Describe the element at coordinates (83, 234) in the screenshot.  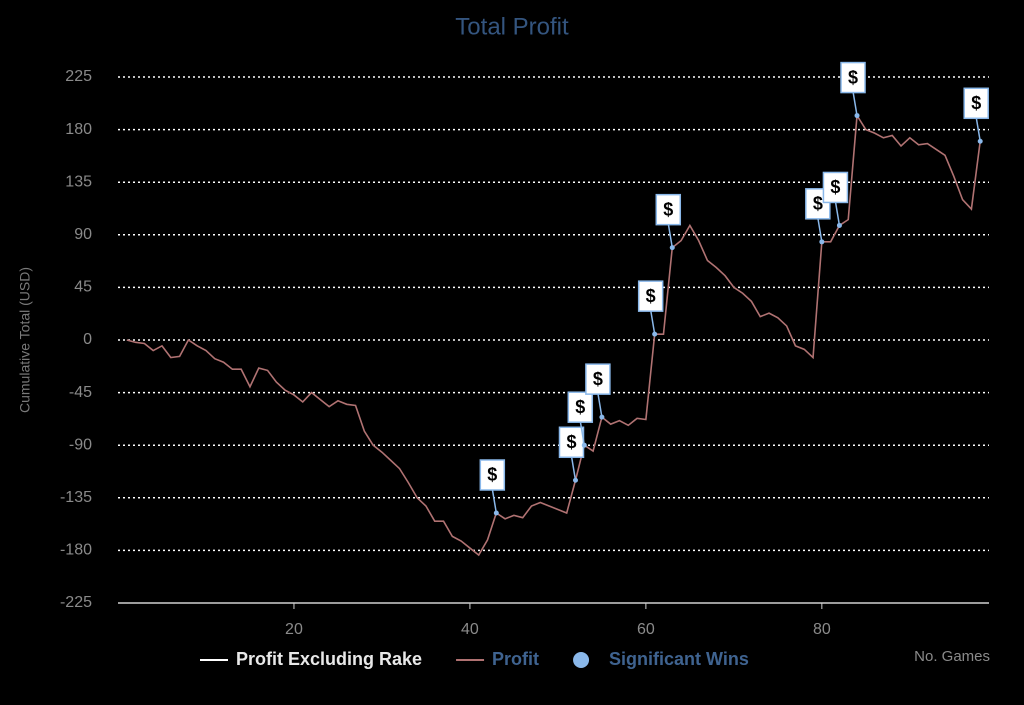
I see `y-tick-label: 90` at that location.